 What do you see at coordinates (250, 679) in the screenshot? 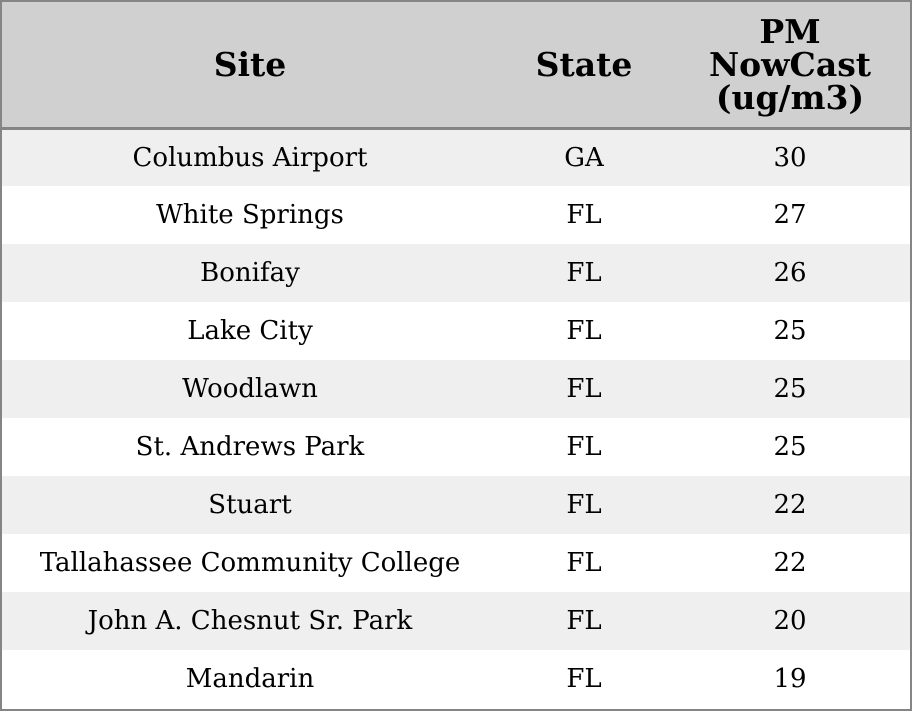
I see `cell-site: Mandarin` at bounding box center [250, 679].